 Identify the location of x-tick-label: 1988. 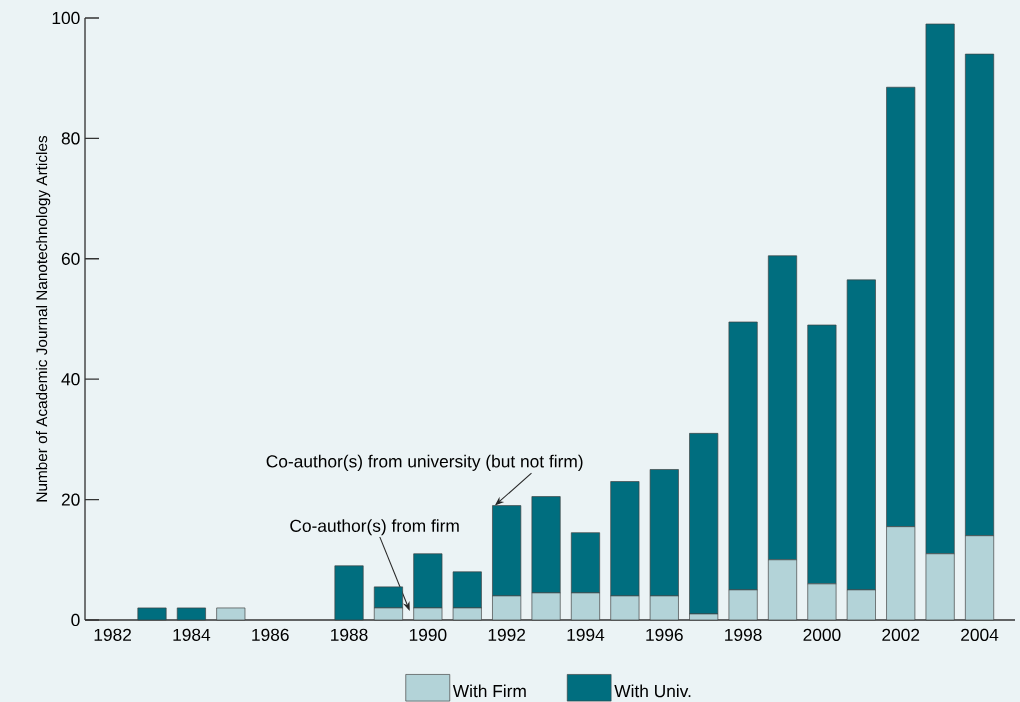
(349, 634).